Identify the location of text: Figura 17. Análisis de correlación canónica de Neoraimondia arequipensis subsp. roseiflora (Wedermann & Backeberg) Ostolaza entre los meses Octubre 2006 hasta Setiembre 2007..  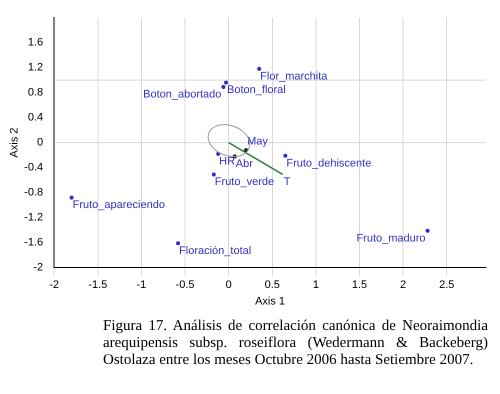
(295, 343).